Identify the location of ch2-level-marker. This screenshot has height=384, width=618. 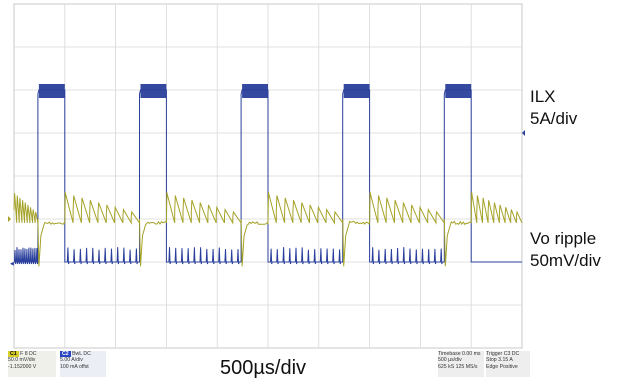
(9, 219).